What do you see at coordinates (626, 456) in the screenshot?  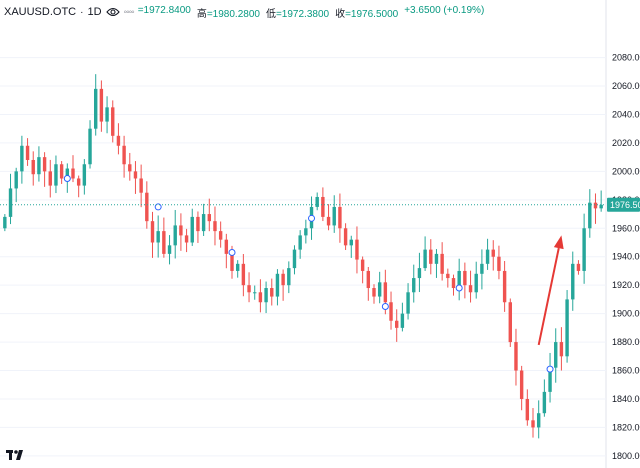 I see `y-tick-label: 1800.00` at bounding box center [626, 456].